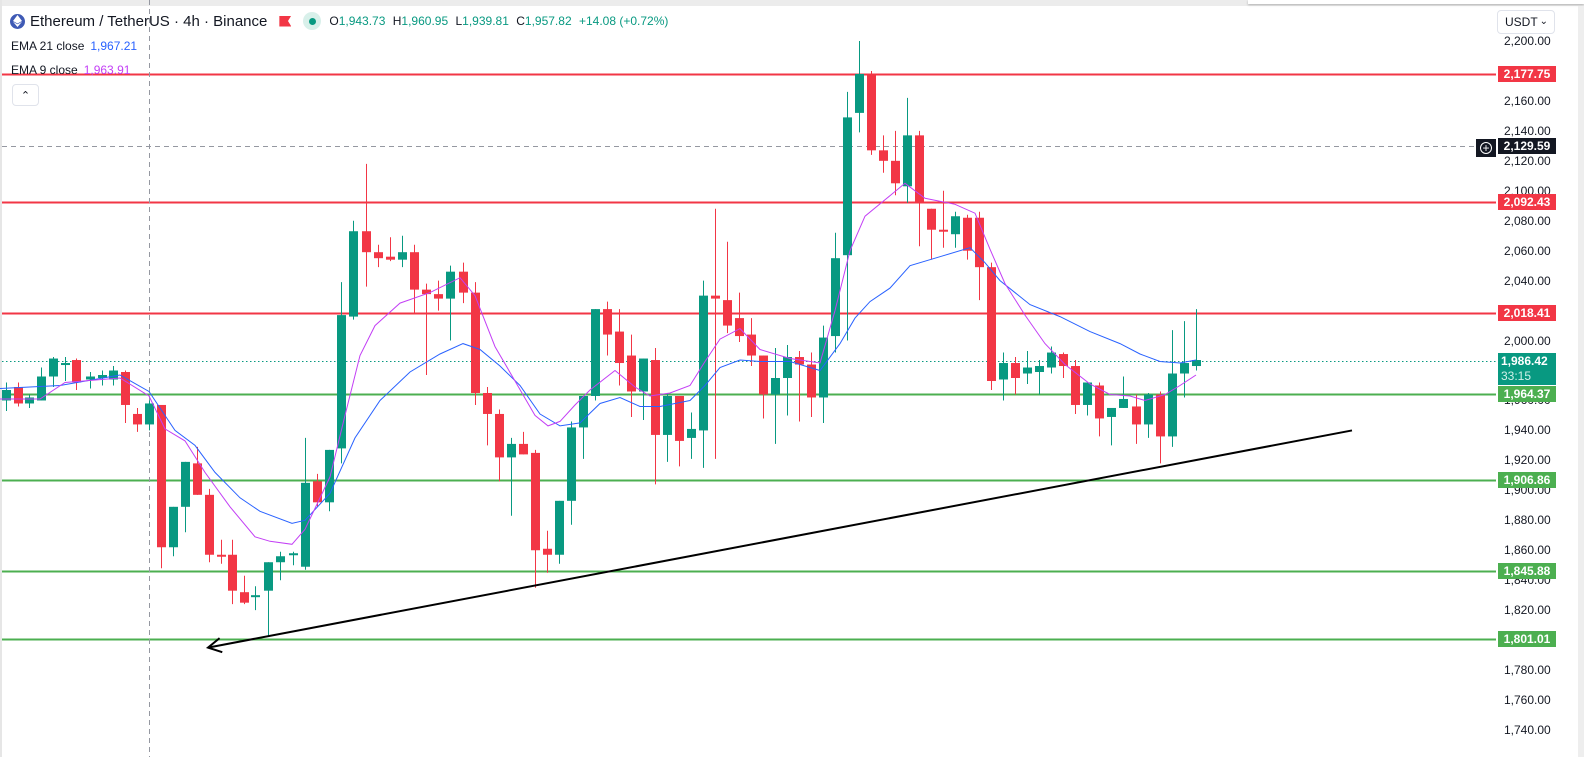 This screenshot has height=757, width=1584. Describe the element at coordinates (792, 3) in the screenshot. I see `window-top-bar` at that location.